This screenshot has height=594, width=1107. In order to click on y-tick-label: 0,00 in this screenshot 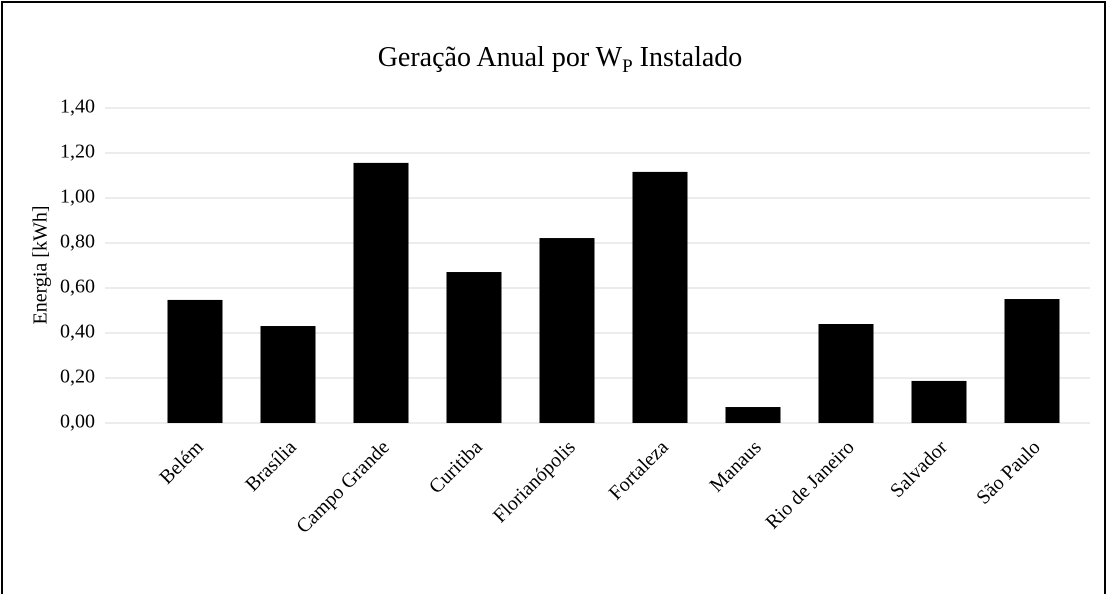, I will do `click(77, 422)`.